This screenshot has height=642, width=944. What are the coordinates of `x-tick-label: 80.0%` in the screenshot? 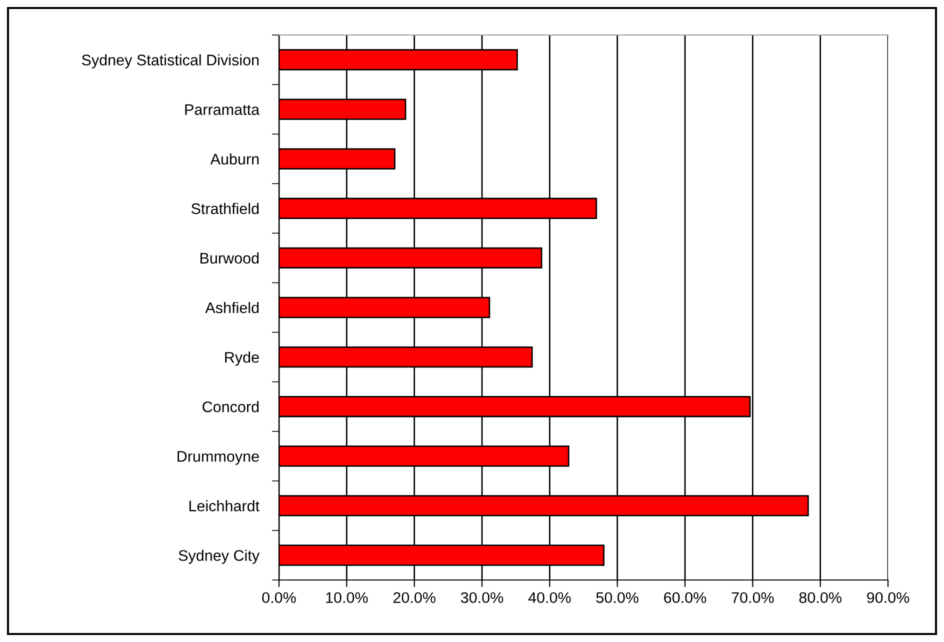 It's located at (820, 598).